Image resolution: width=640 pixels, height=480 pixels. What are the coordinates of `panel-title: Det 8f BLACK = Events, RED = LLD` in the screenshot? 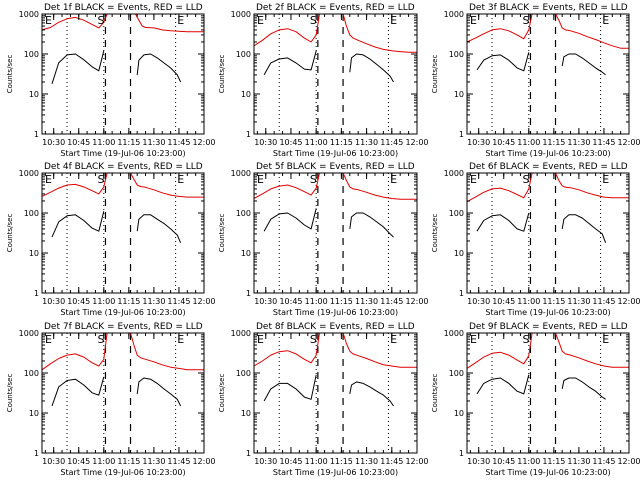 It's located at (335, 327).